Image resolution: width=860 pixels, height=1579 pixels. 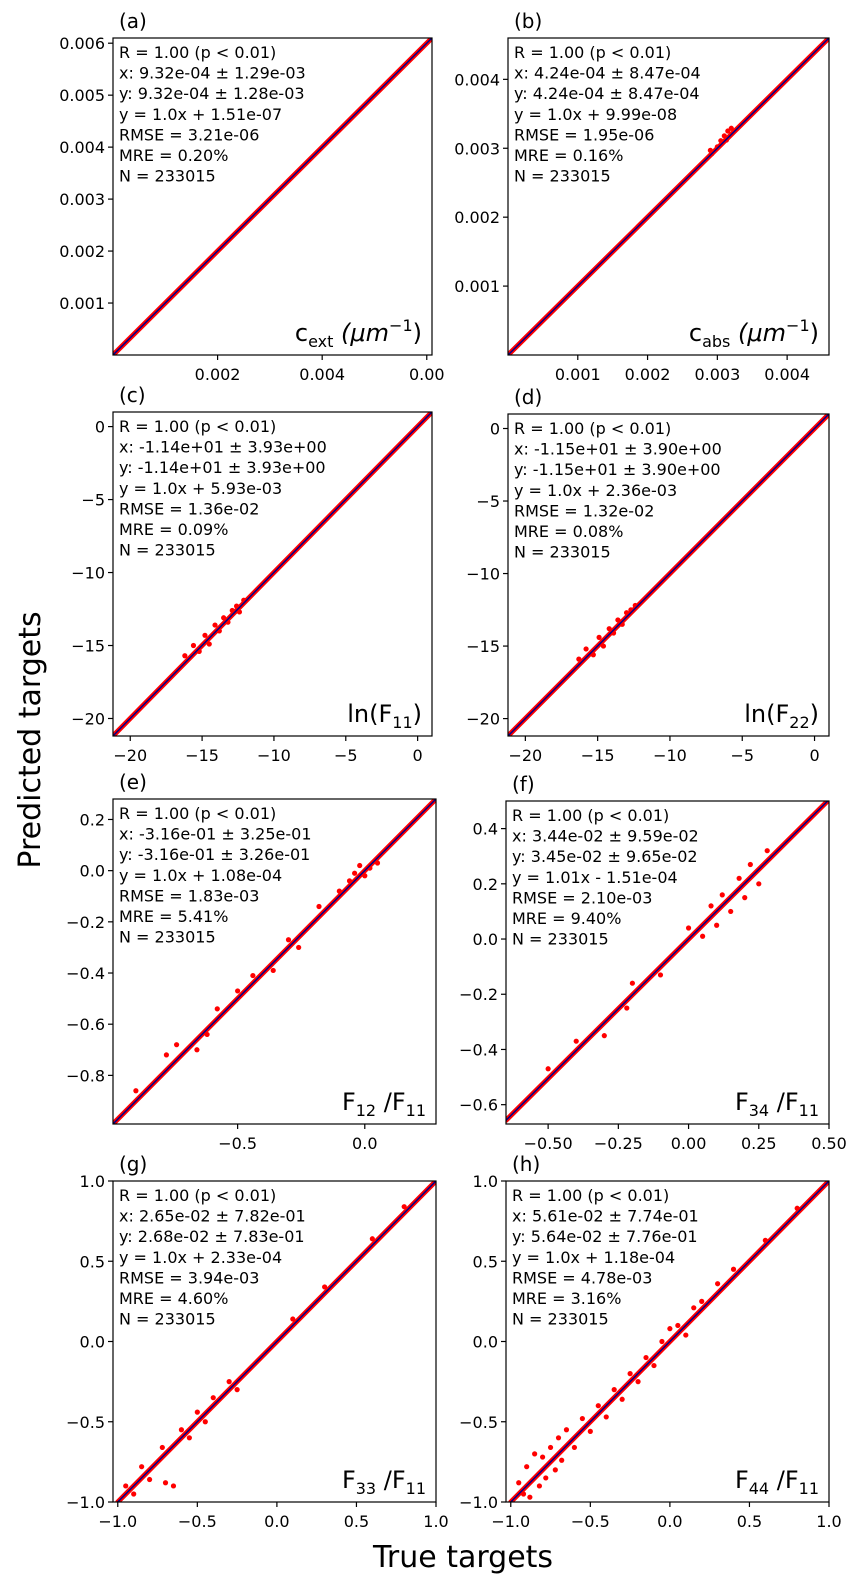 I want to click on stats-line: y: 5.64e-02 ± 7.76e-01, so click(x=605, y=1236).